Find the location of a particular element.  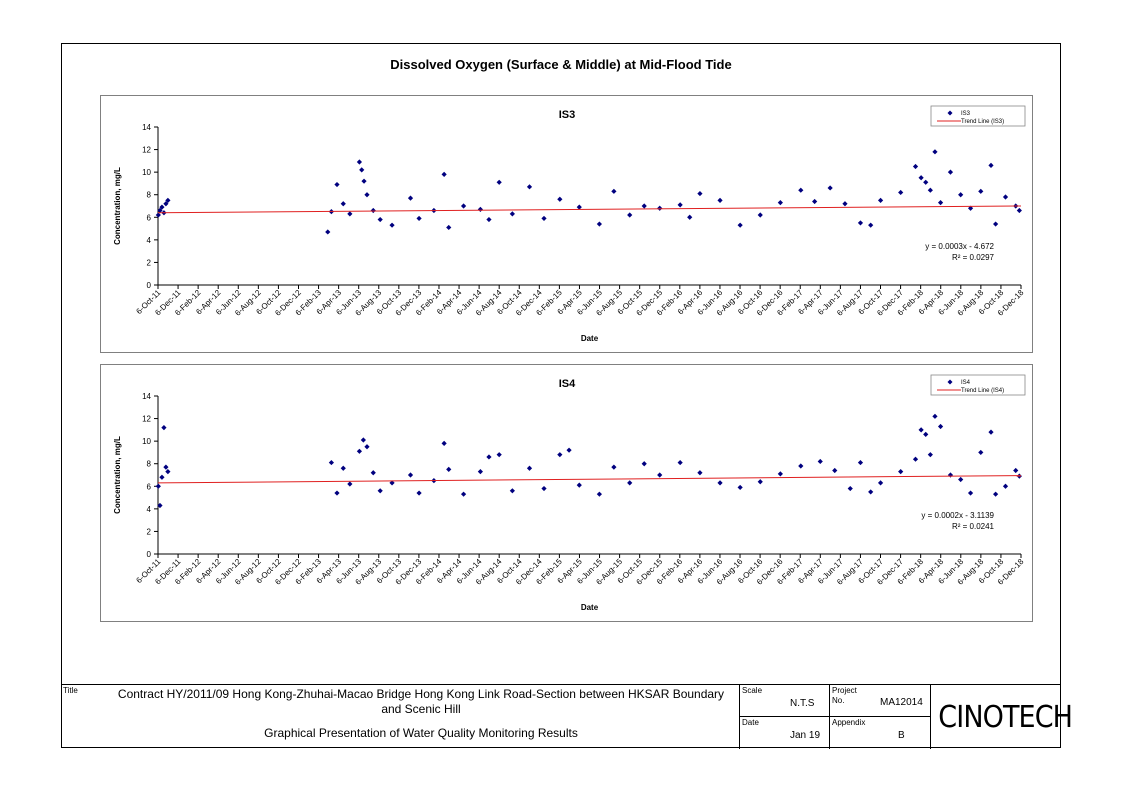

chart-2-x-axis-label: Date is located at coordinates (590, 607).